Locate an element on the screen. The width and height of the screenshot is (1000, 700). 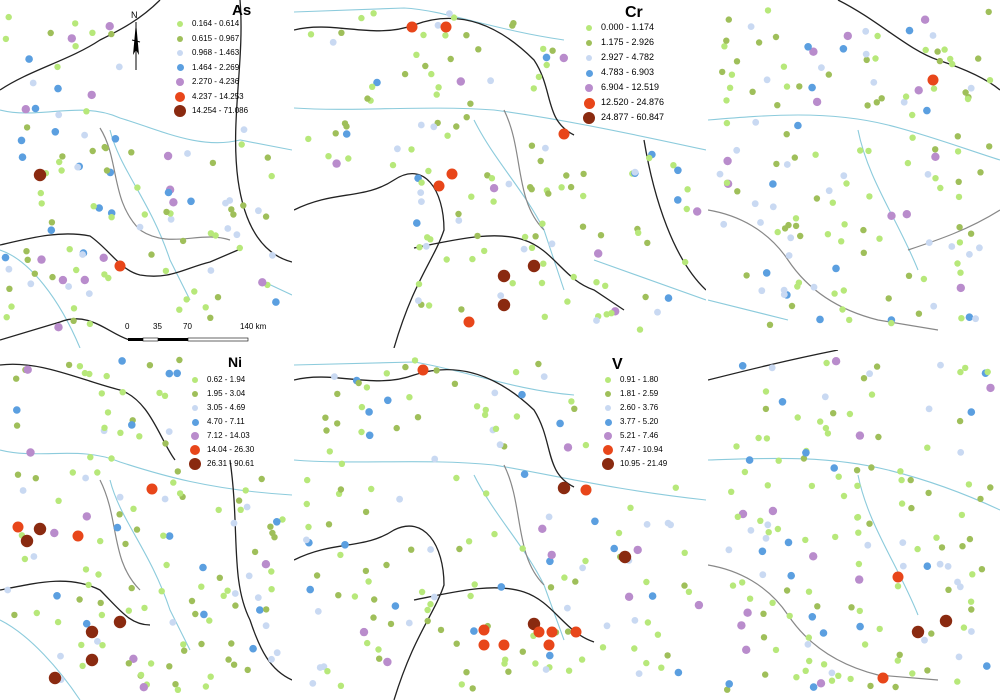
legend-label: 1.464 - 2.269 is located at coordinates (216, 67).